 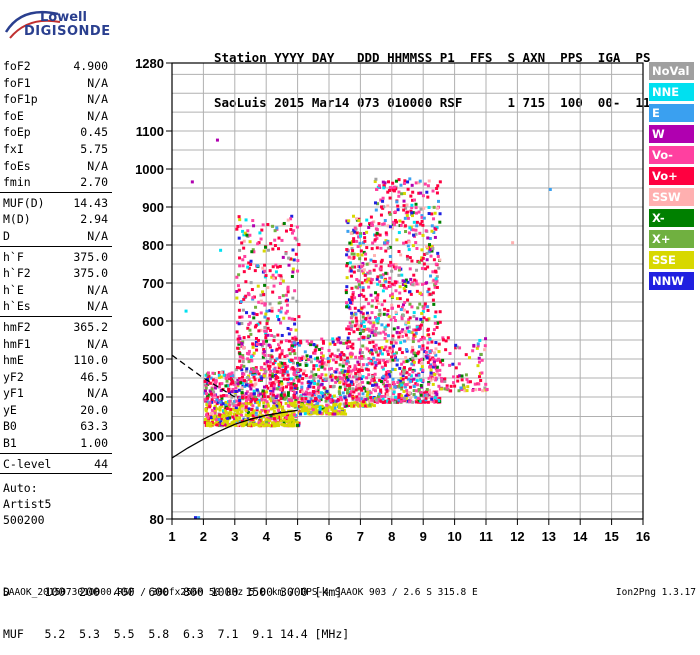 What do you see at coordinates (186, 311) in the screenshot?
I see `outlier-point` at bounding box center [186, 311].